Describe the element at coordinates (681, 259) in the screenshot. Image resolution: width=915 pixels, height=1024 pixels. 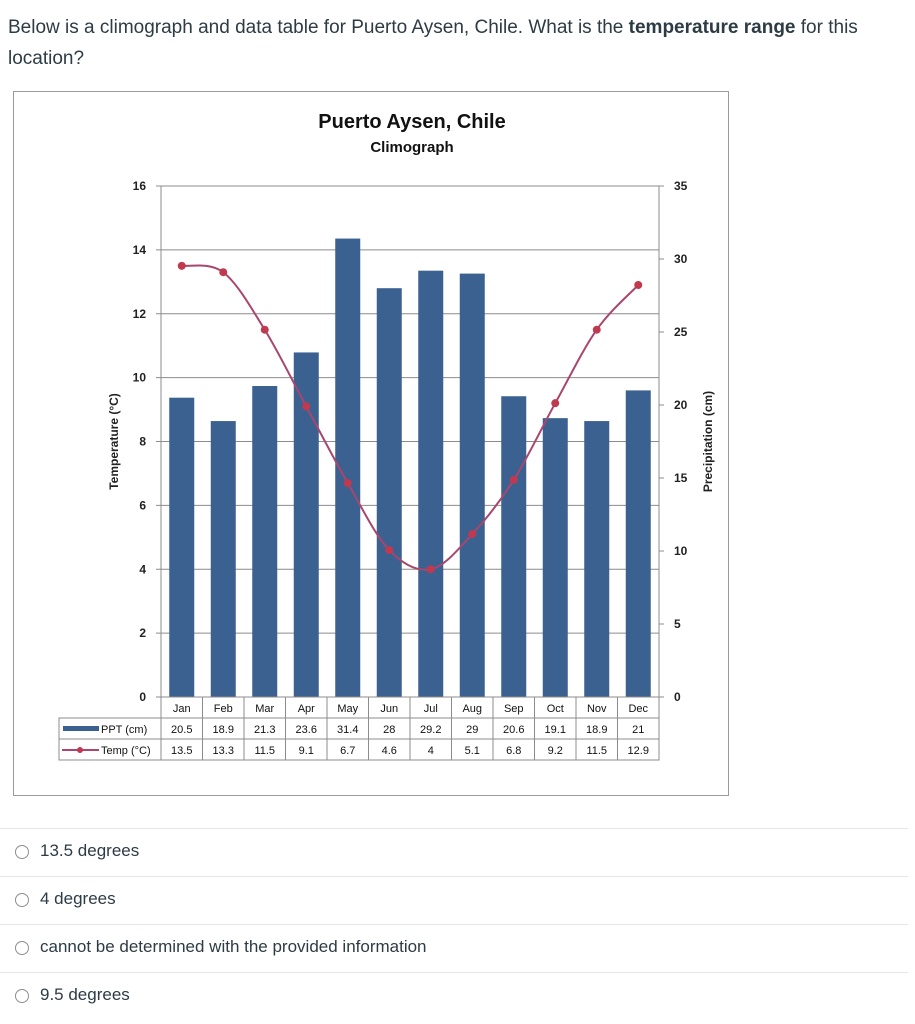
I see `right-tick-label: 30` at that location.